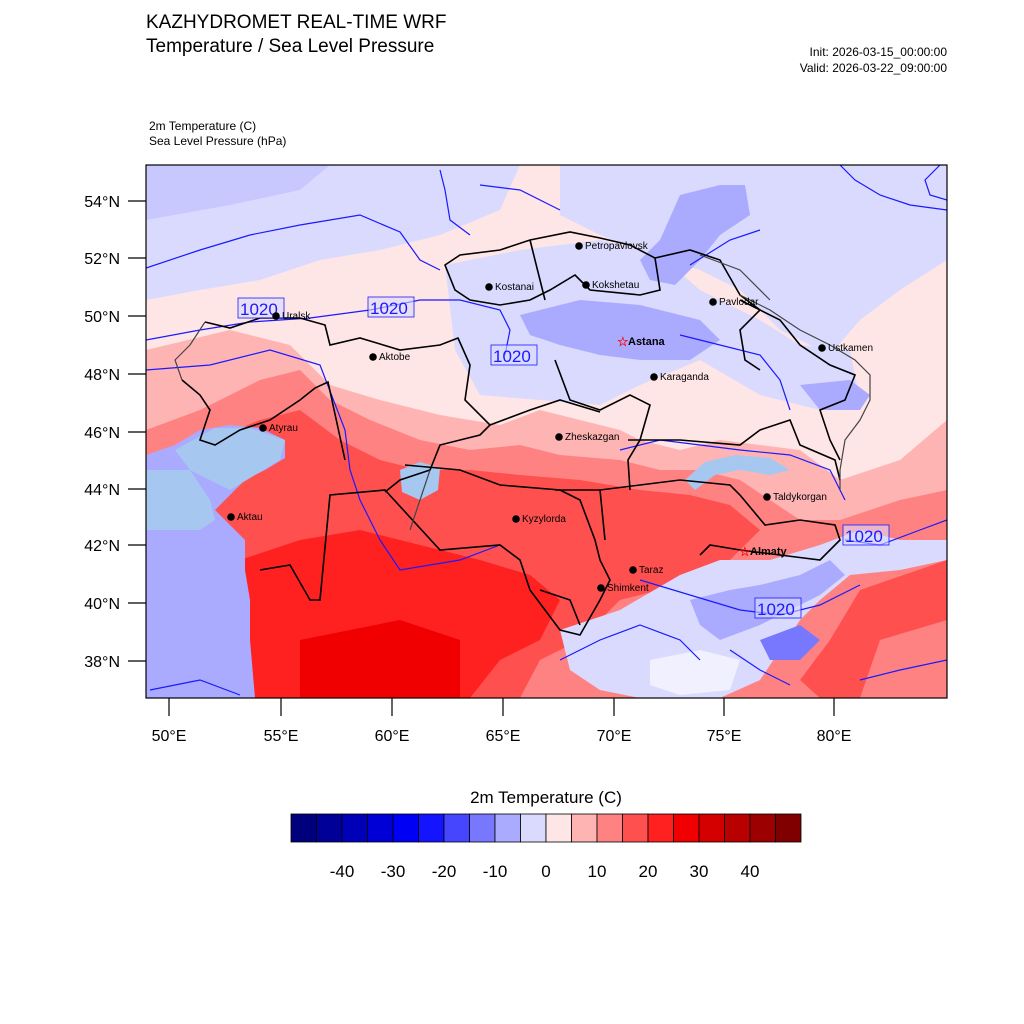 This screenshot has width=1024, height=1024. What do you see at coordinates (647, 342) in the screenshot?
I see `svg-text: Astana` at bounding box center [647, 342].